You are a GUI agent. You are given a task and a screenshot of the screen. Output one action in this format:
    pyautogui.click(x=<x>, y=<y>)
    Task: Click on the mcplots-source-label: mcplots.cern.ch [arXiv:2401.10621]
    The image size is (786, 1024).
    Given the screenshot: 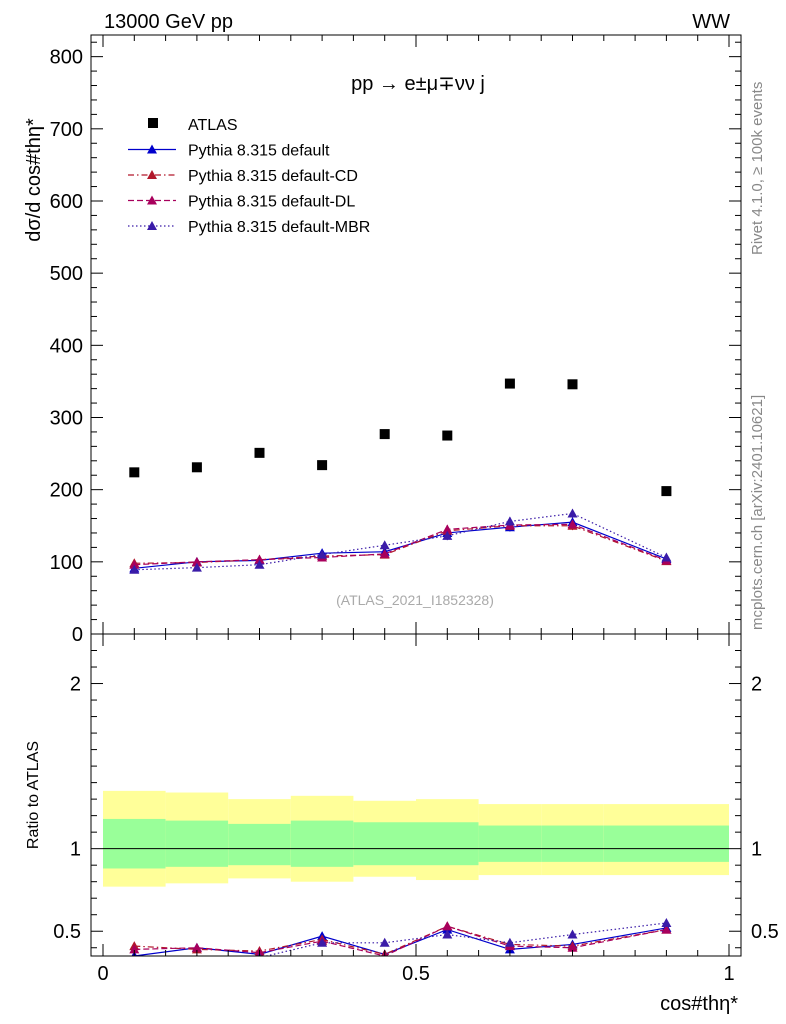 What is the action you would take?
    pyautogui.click(x=757, y=512)
    